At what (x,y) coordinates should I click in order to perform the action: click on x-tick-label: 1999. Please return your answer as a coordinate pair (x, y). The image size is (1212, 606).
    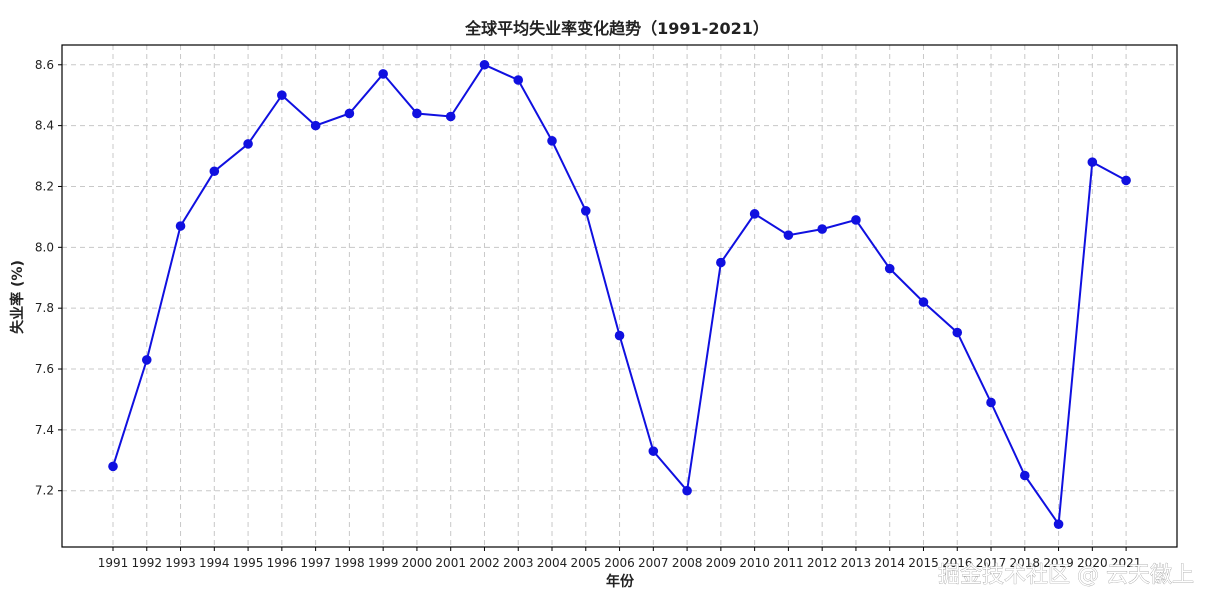
    Looking at the image, I should click on (383, 563).